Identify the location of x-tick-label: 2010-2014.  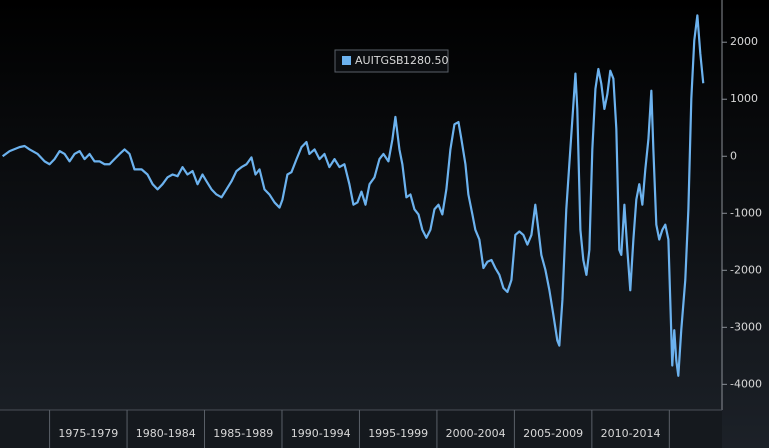
(631, 433).